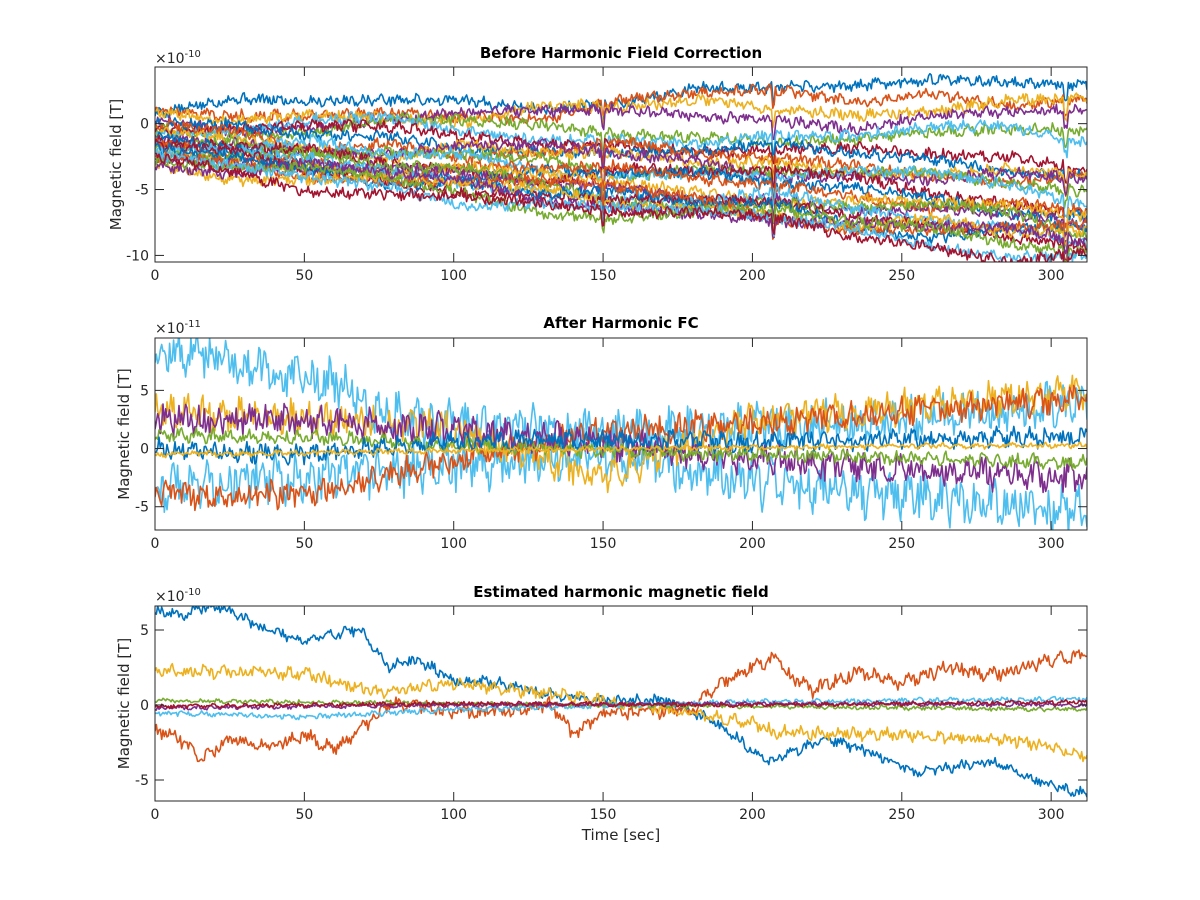 The width and height of the screenshot is (1200, 900). What do you see at coordinates (137, 256) in the screenshot?
I see `y-tick-label: -10` at bounding box center [137, 256].